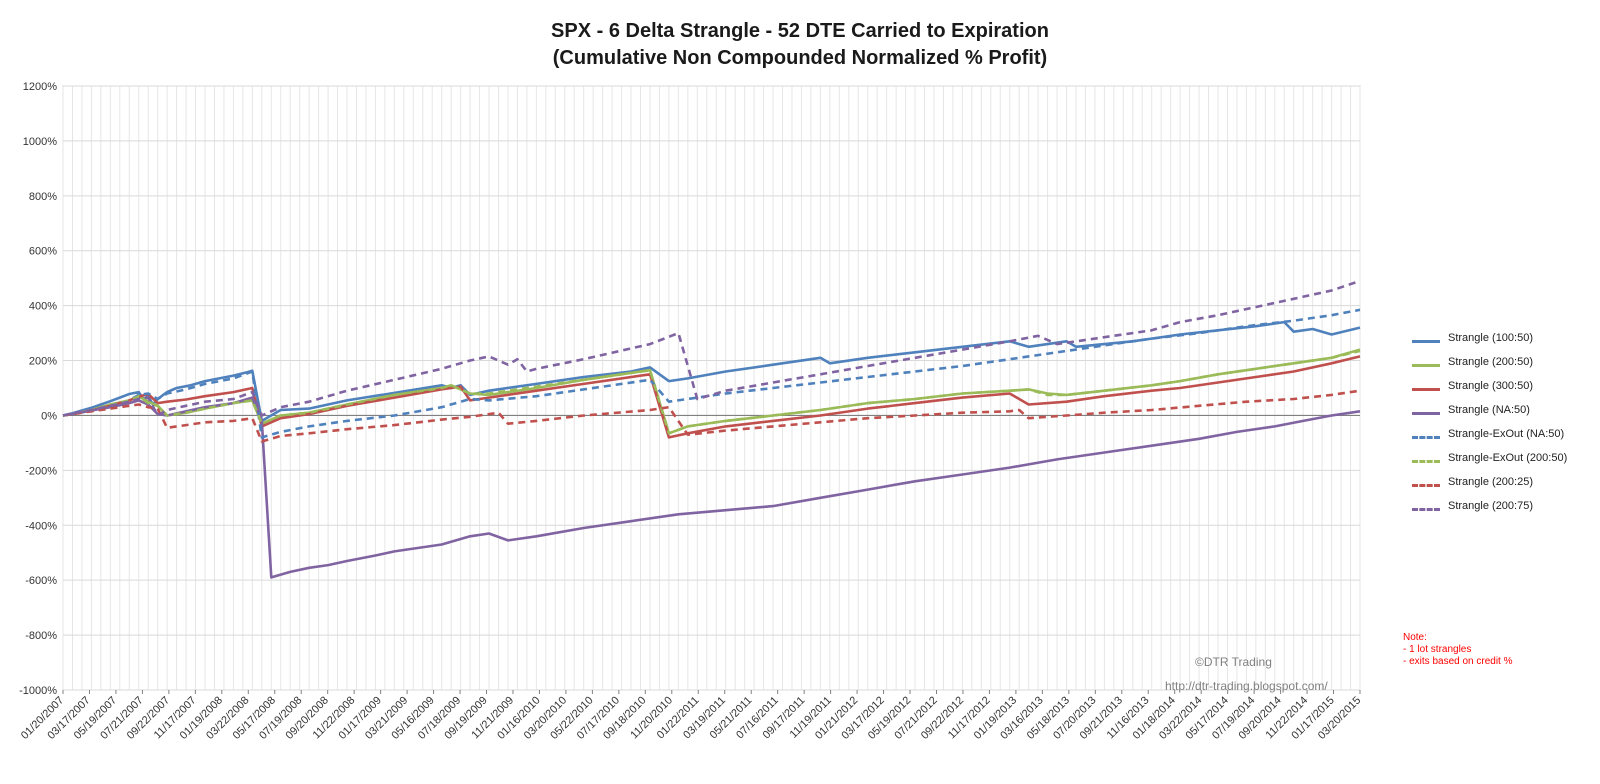 The width and height of the screenshot is (1600, 784). I want to click on watermark-url: http://dtr-trading.blogspot.com/, so click(1246, 686).